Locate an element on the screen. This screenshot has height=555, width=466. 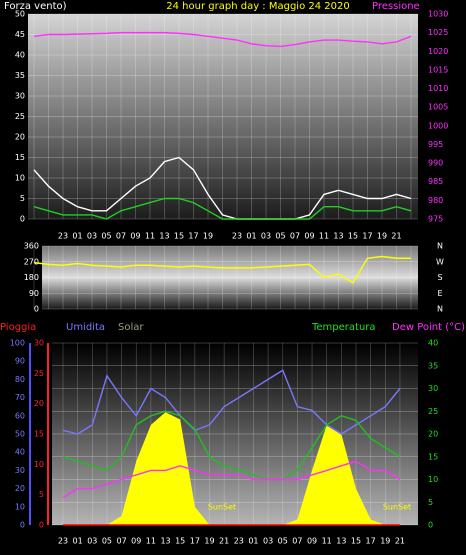
tick-label: 25 is located at coordinates (433, 411).